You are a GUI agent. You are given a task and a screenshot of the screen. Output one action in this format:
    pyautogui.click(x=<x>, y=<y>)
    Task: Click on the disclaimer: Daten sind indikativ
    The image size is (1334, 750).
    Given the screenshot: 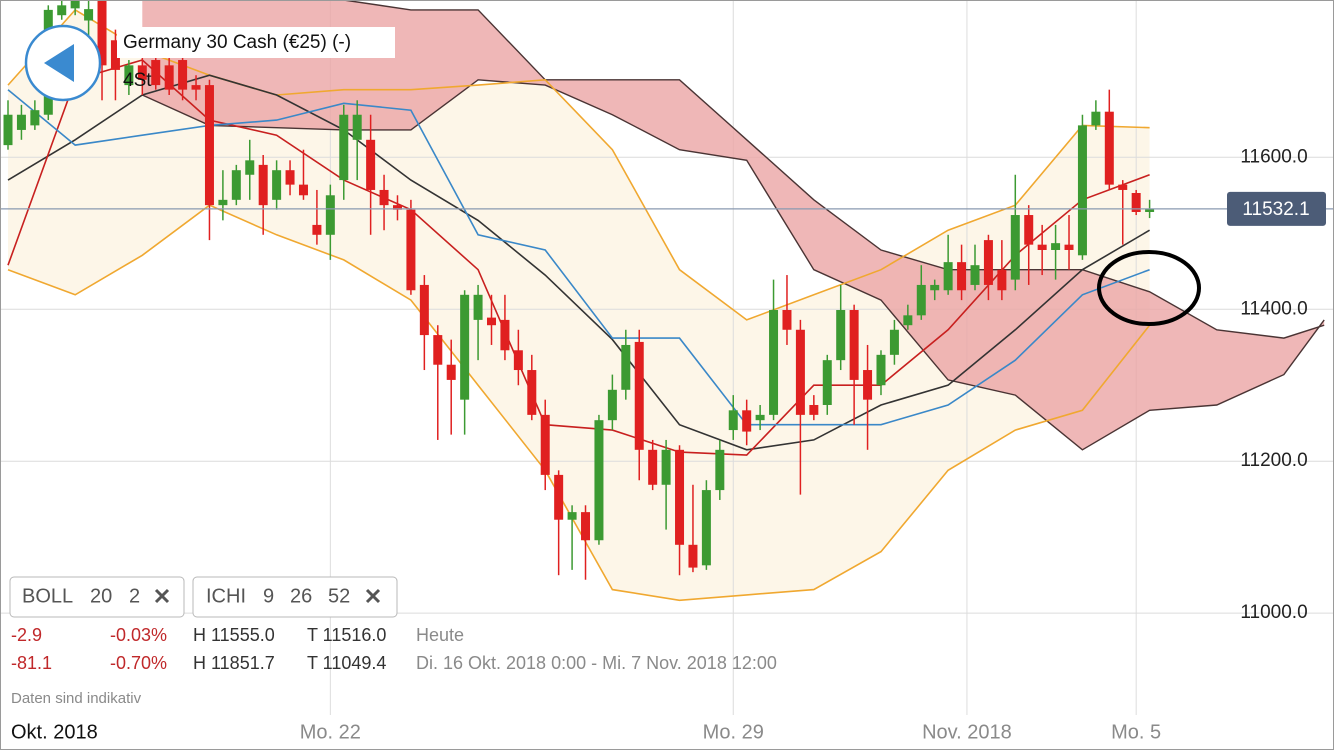 What is the action you would take?
    pyautogui.click(x=76, y=698)
    